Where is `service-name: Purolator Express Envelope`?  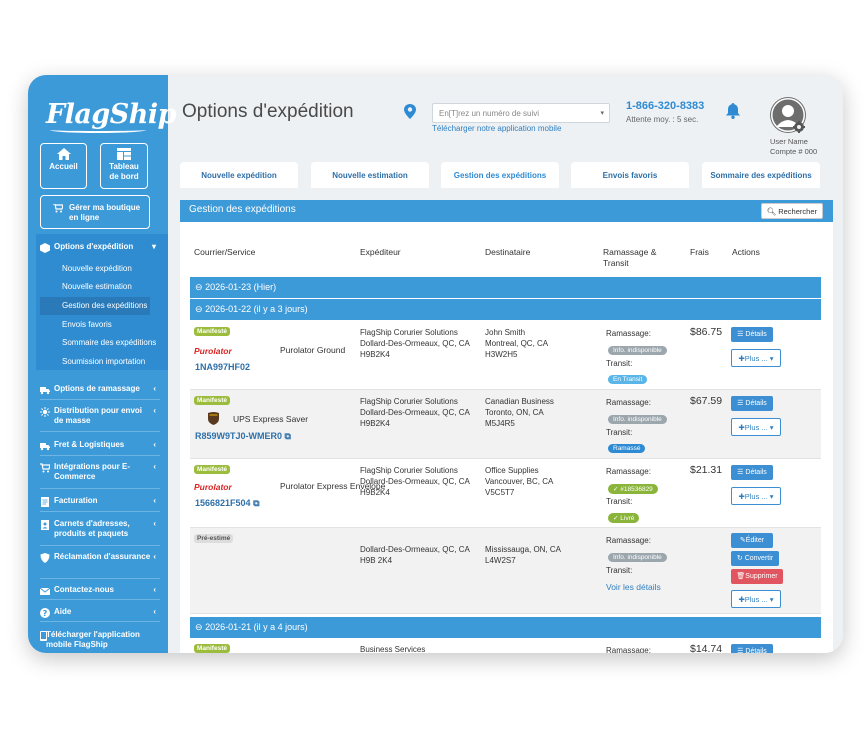 service-name: Purolator Express Envelope is located at coordinates (333, 486).